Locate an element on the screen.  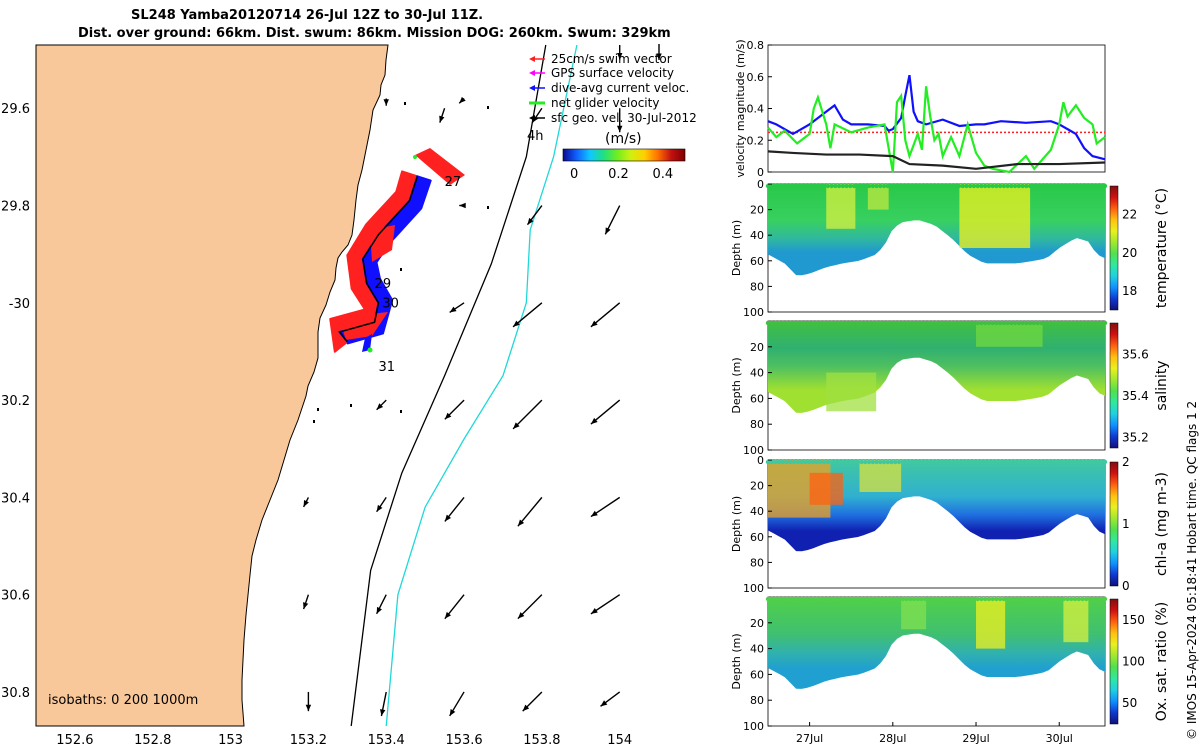
map-ytick-label: 29.8 is located at coordinates (15, 207).